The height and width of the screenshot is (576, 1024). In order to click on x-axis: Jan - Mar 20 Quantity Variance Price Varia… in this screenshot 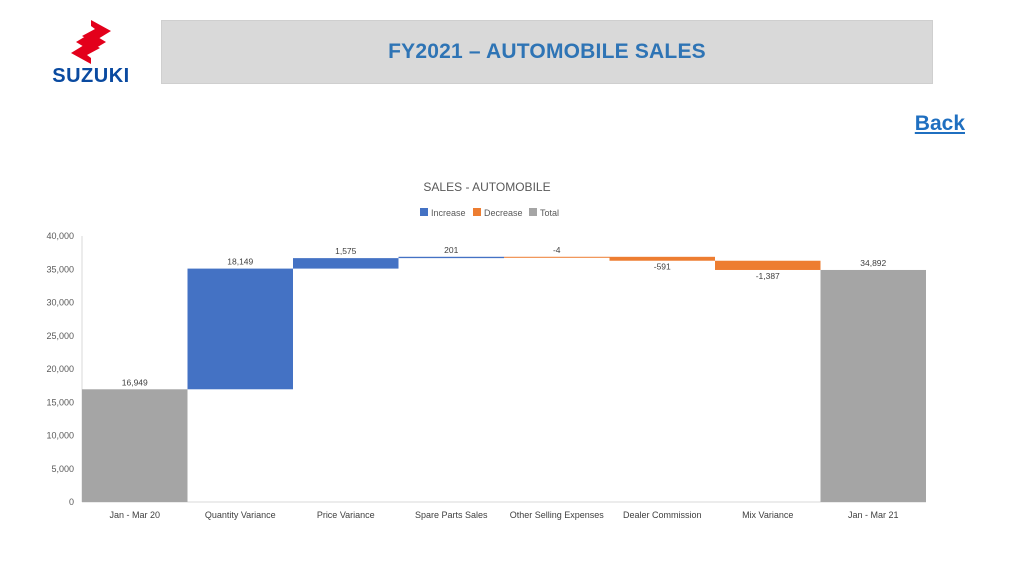, I will do `click(503, 515)`.